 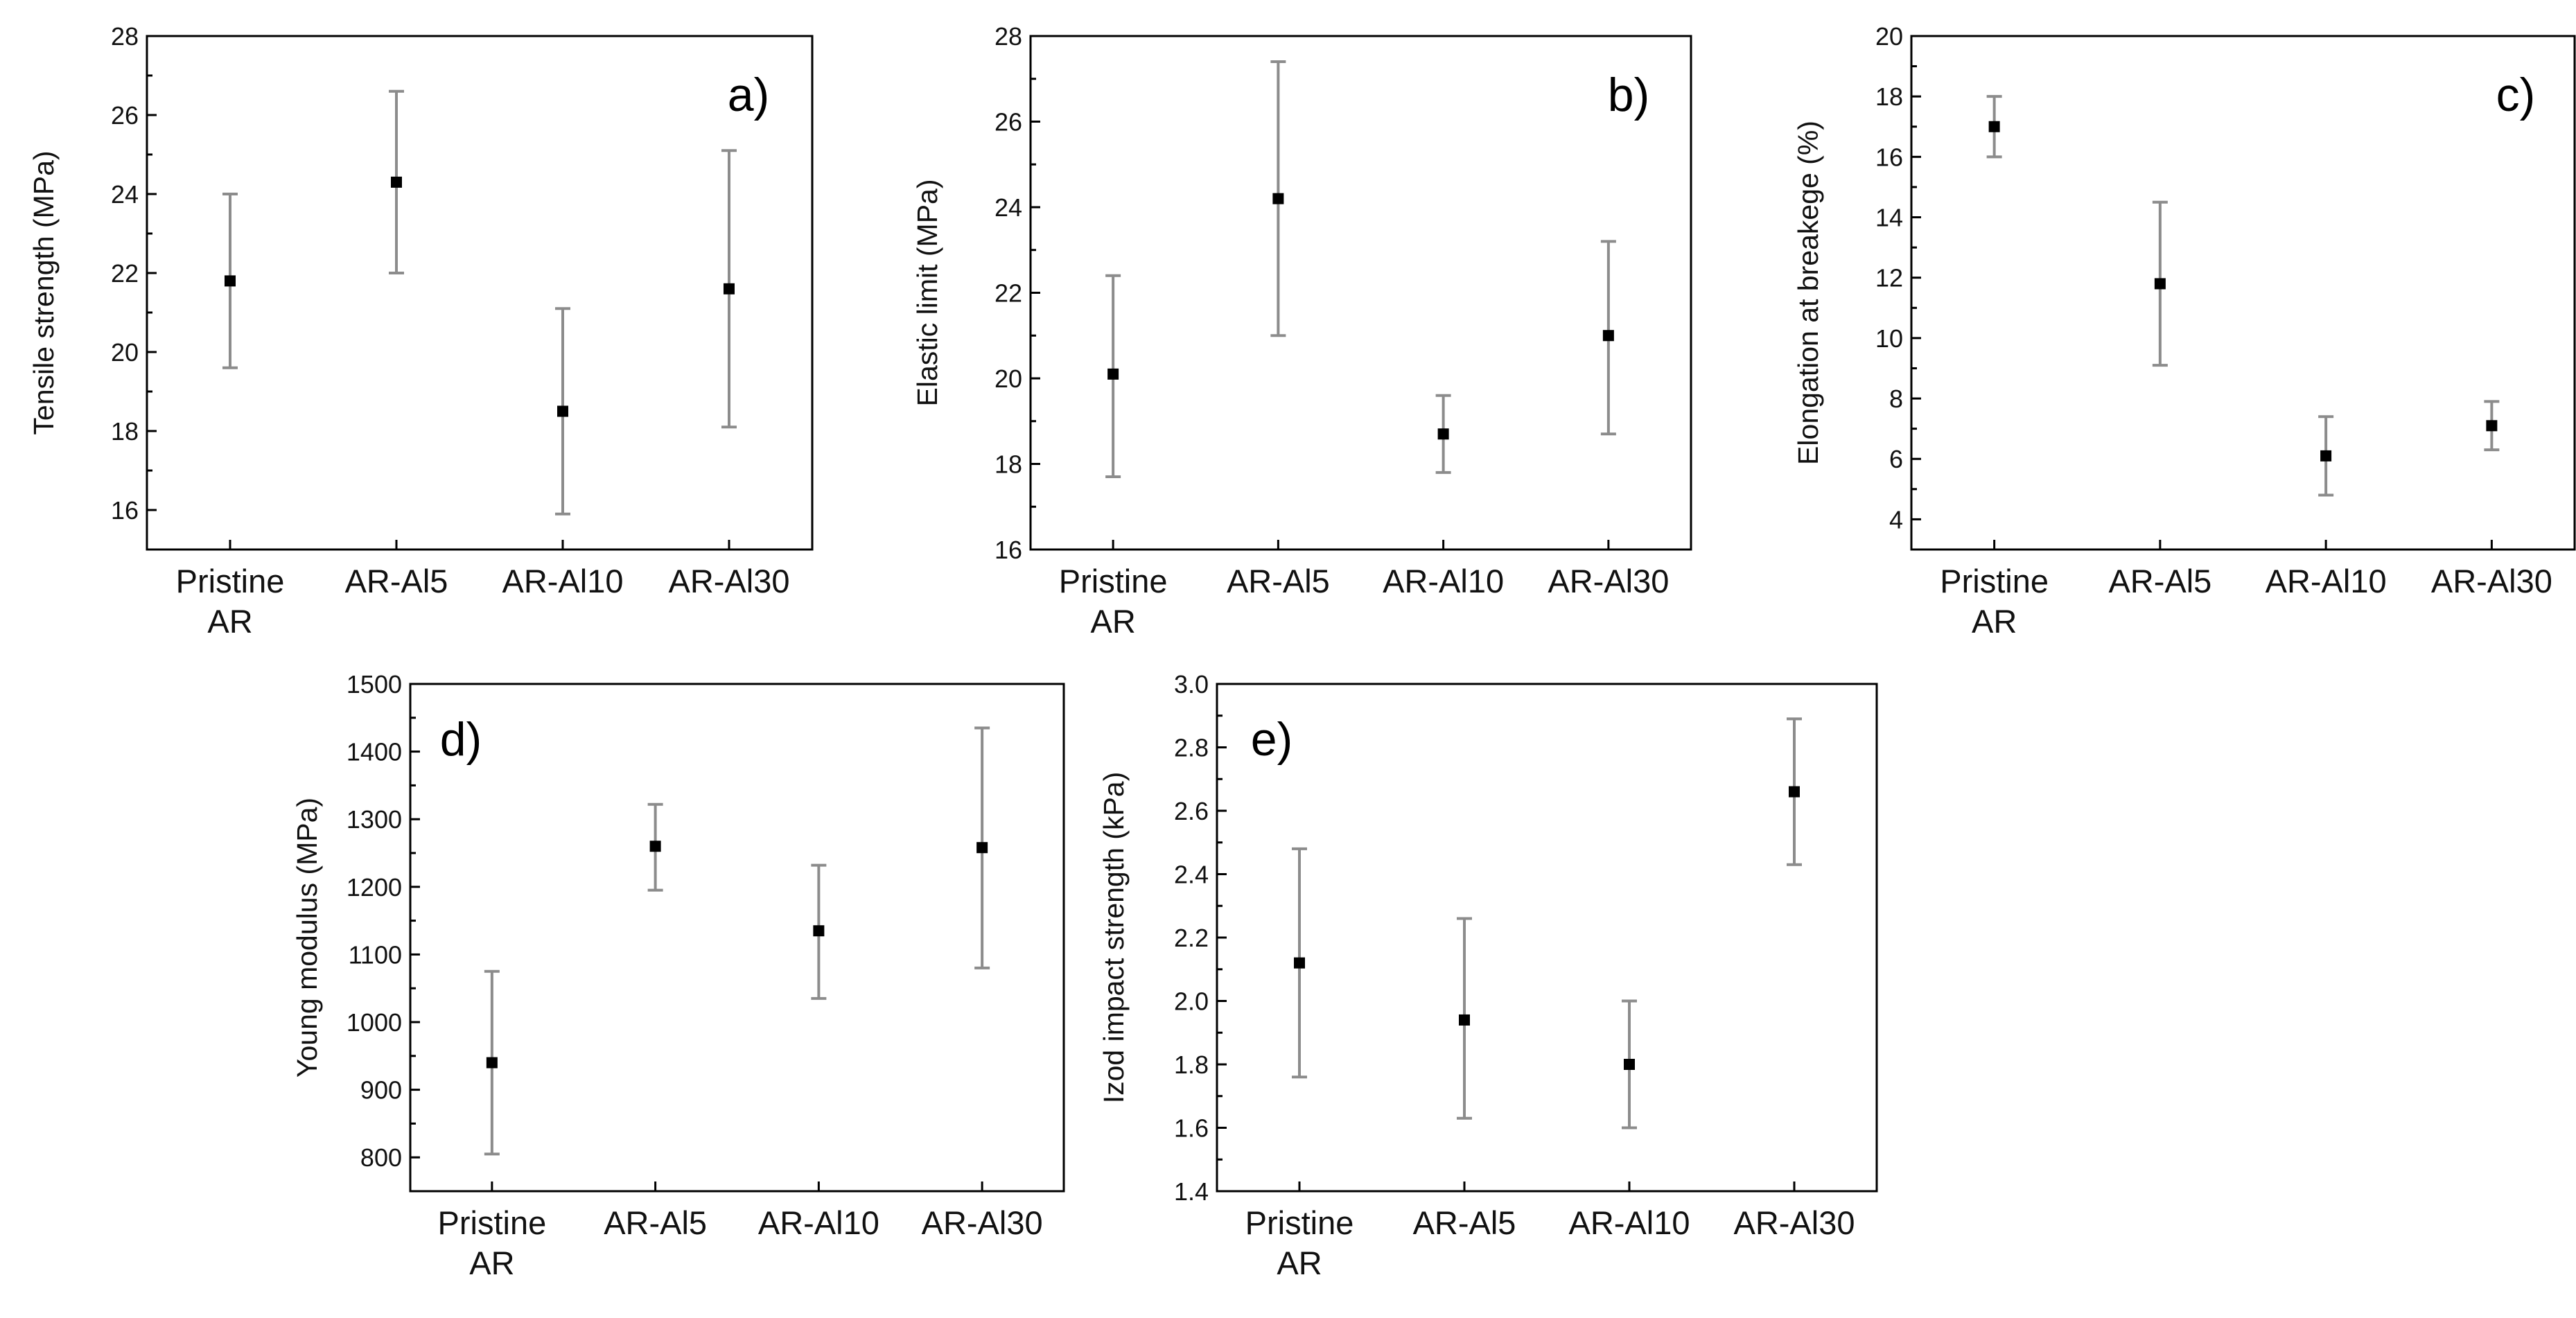 I want to click on y-tick-label: 14, so click(x=1889, y=218).